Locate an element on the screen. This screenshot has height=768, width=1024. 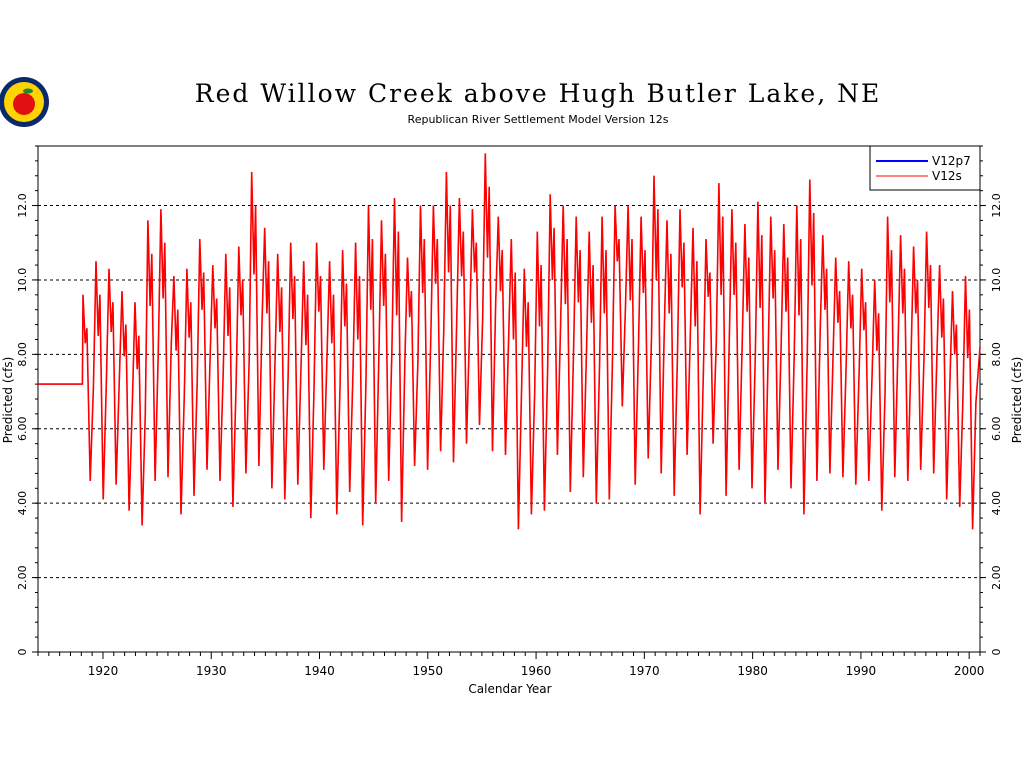
legend-label-v12s: V12s is located at coordinates (947, 176).